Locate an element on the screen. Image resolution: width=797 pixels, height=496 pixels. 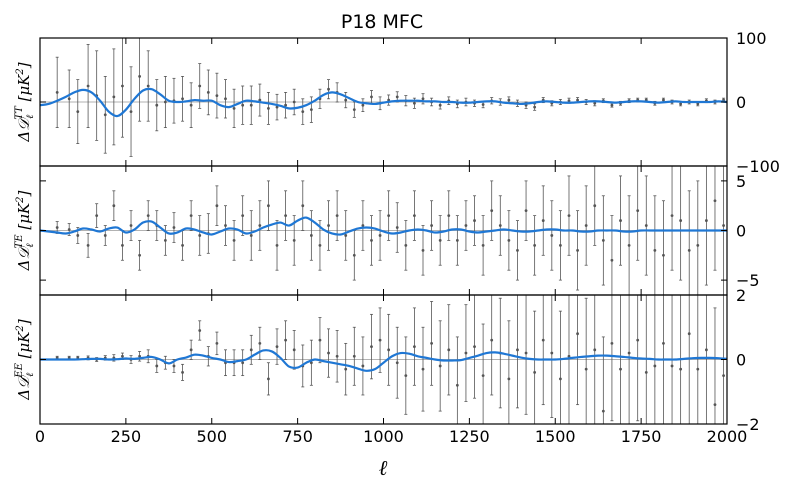
y-tick-label: −2 is located at coordinates (748, 424).